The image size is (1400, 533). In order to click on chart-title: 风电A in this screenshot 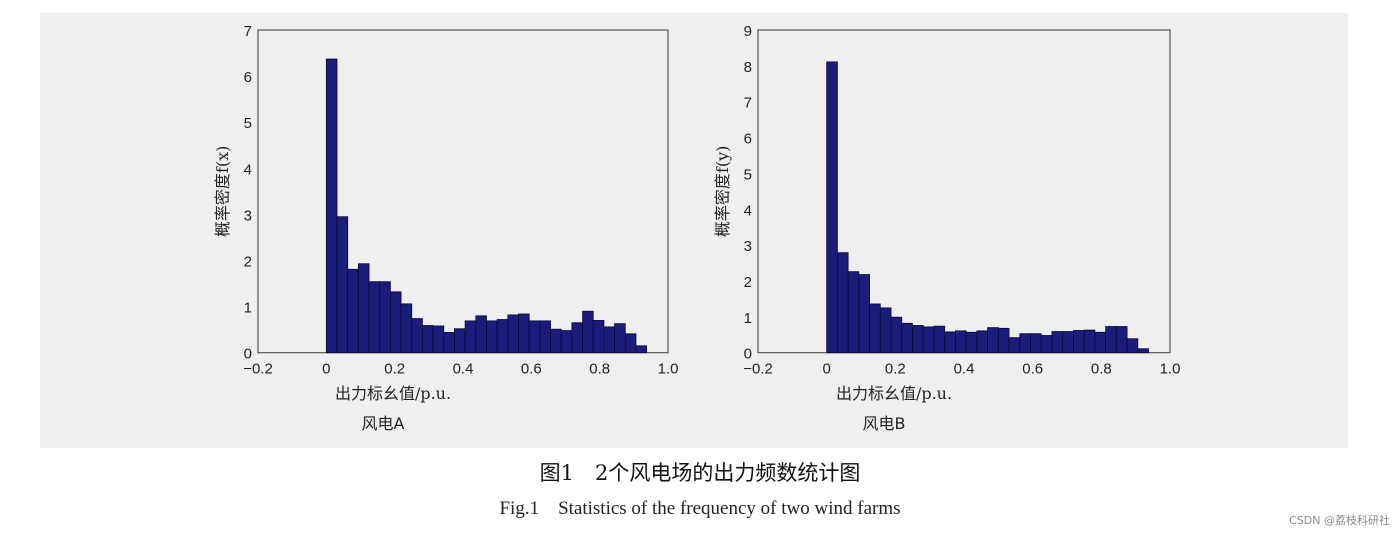, I will do `click(383, 423)`.